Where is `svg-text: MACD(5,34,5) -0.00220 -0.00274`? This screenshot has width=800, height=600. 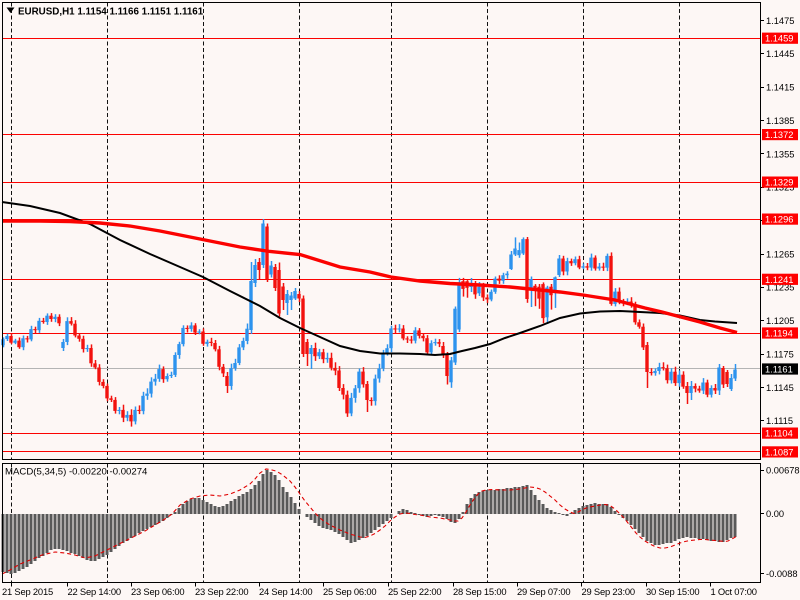 svg-text: MACD(5,34,5) -0.00220 -0.00274 is located at coordinates (76, 472).